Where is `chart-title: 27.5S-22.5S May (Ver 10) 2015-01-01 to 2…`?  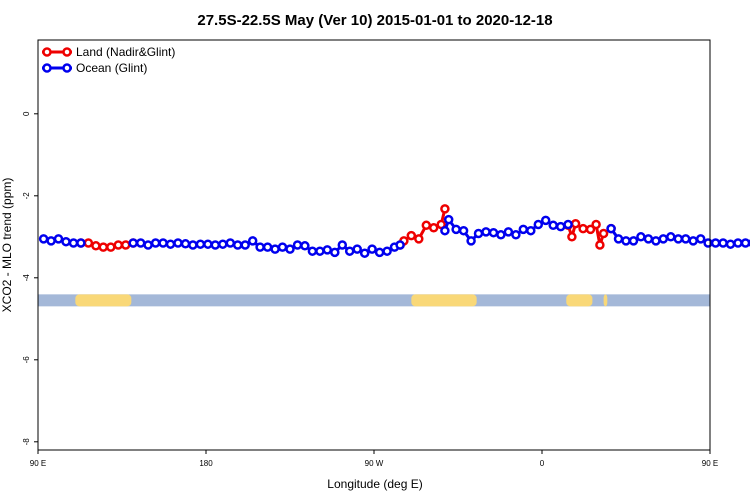
chart-title: 27.5S-22.5S May (Ver 10) 2015-01-01 to 2… is located at coordinates (374, 20).